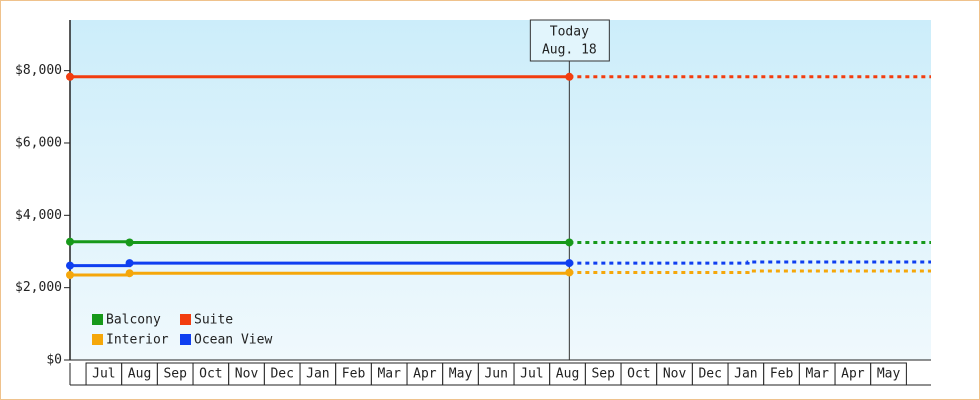 The height and width of the screenshot is (400, 980). Describe the element at coordinates (213, 320) in the screenshot. I see `legend-label: Suite` at that location.